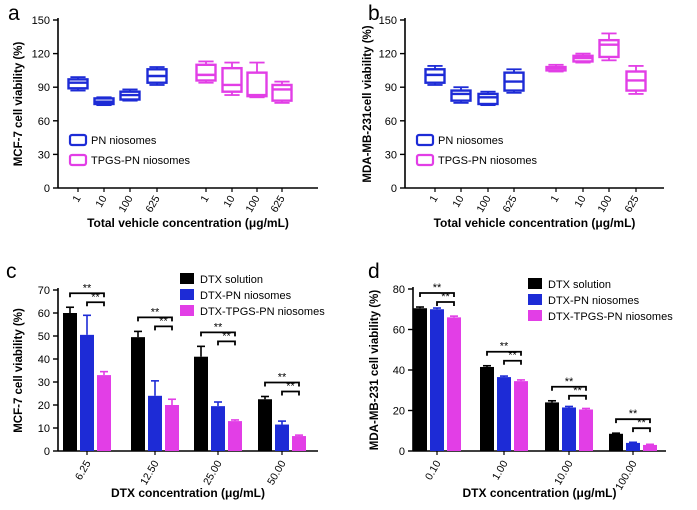  I want to click on y-axis-title: MDA-MB-231cell viability (%), so click(368, 103).